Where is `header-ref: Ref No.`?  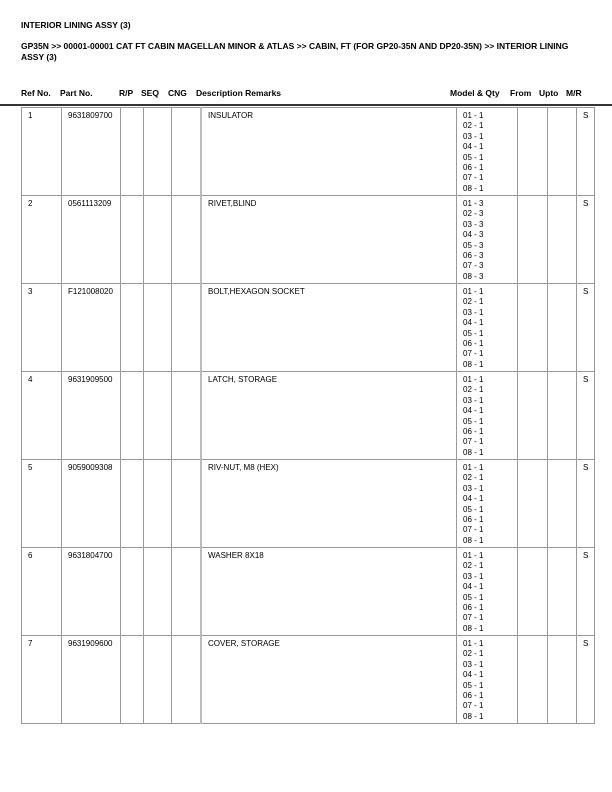
header-ref: Ref No. is located at coordinates (36, 93).